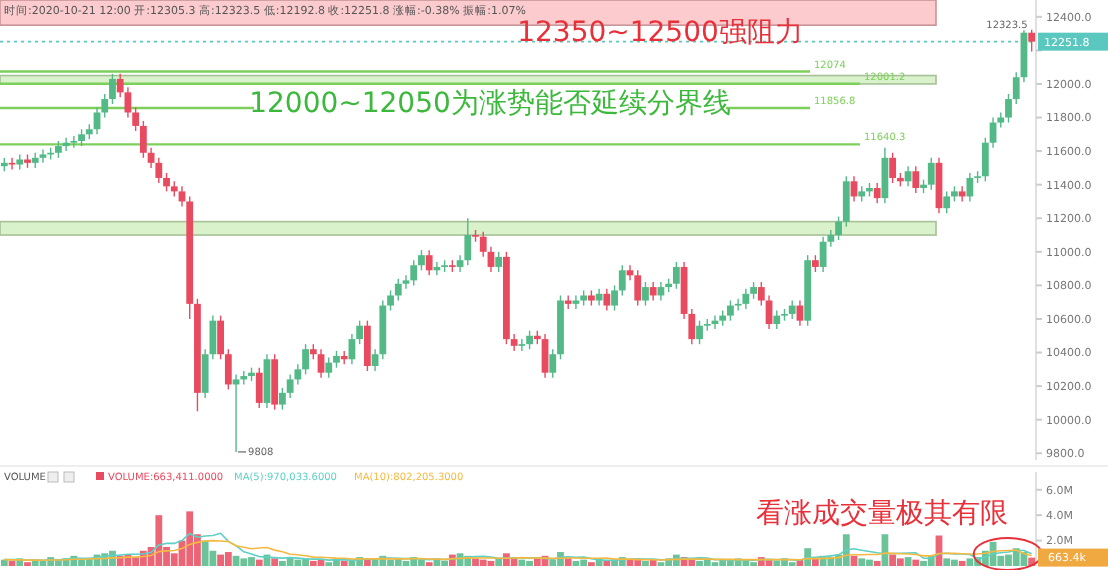 The image size is (1108, 570). I want to click on band-label: 12350~12500强阻力, so click(660, 33).